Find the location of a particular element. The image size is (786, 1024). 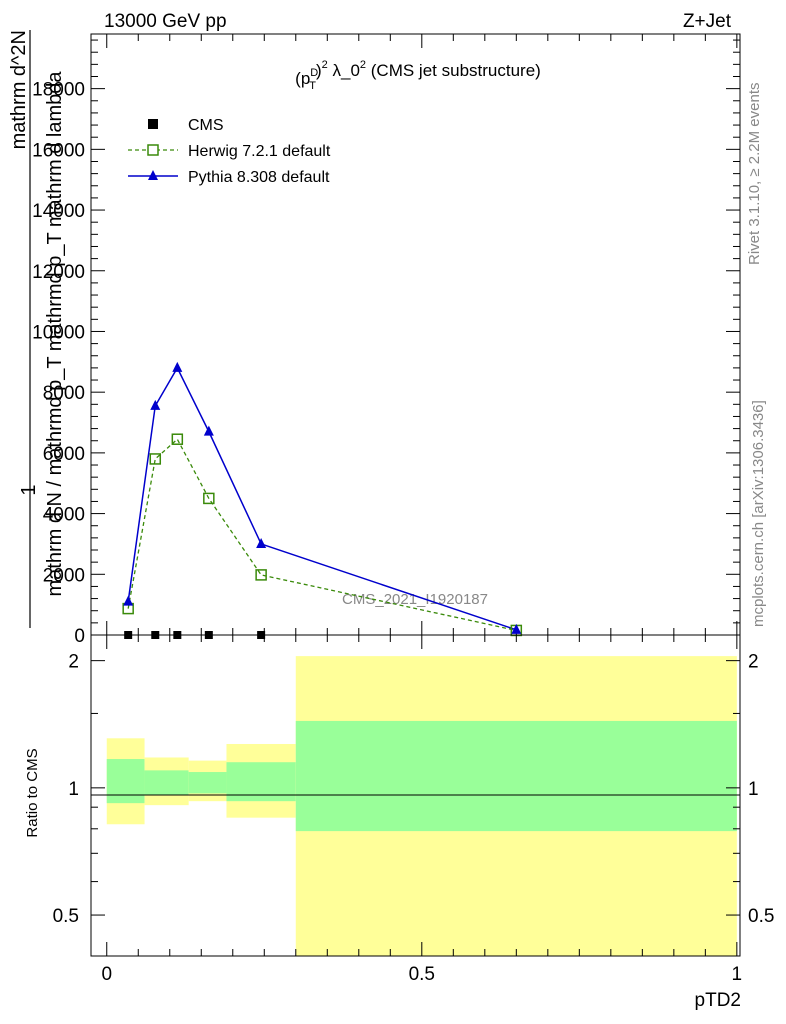

plot-title-part: (CMS jet substructure) is located at coordinates (453, 70).